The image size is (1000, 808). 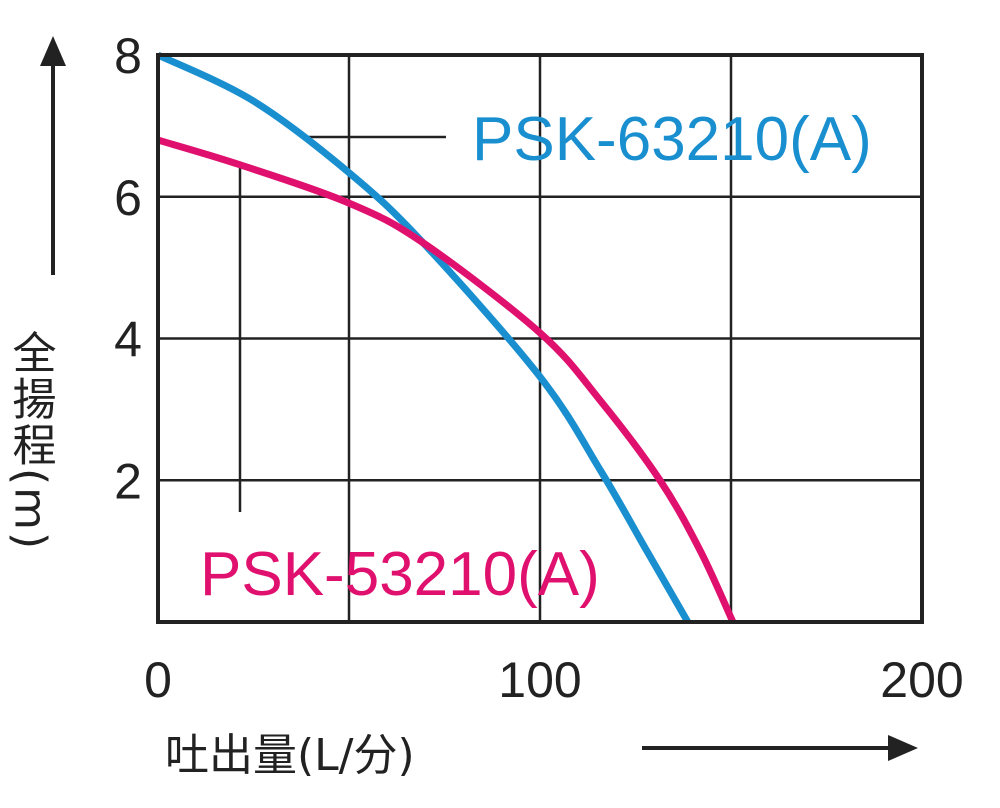 I want to click on x-axis-label: 吐出量(L/分), so click(x=290, y=755).